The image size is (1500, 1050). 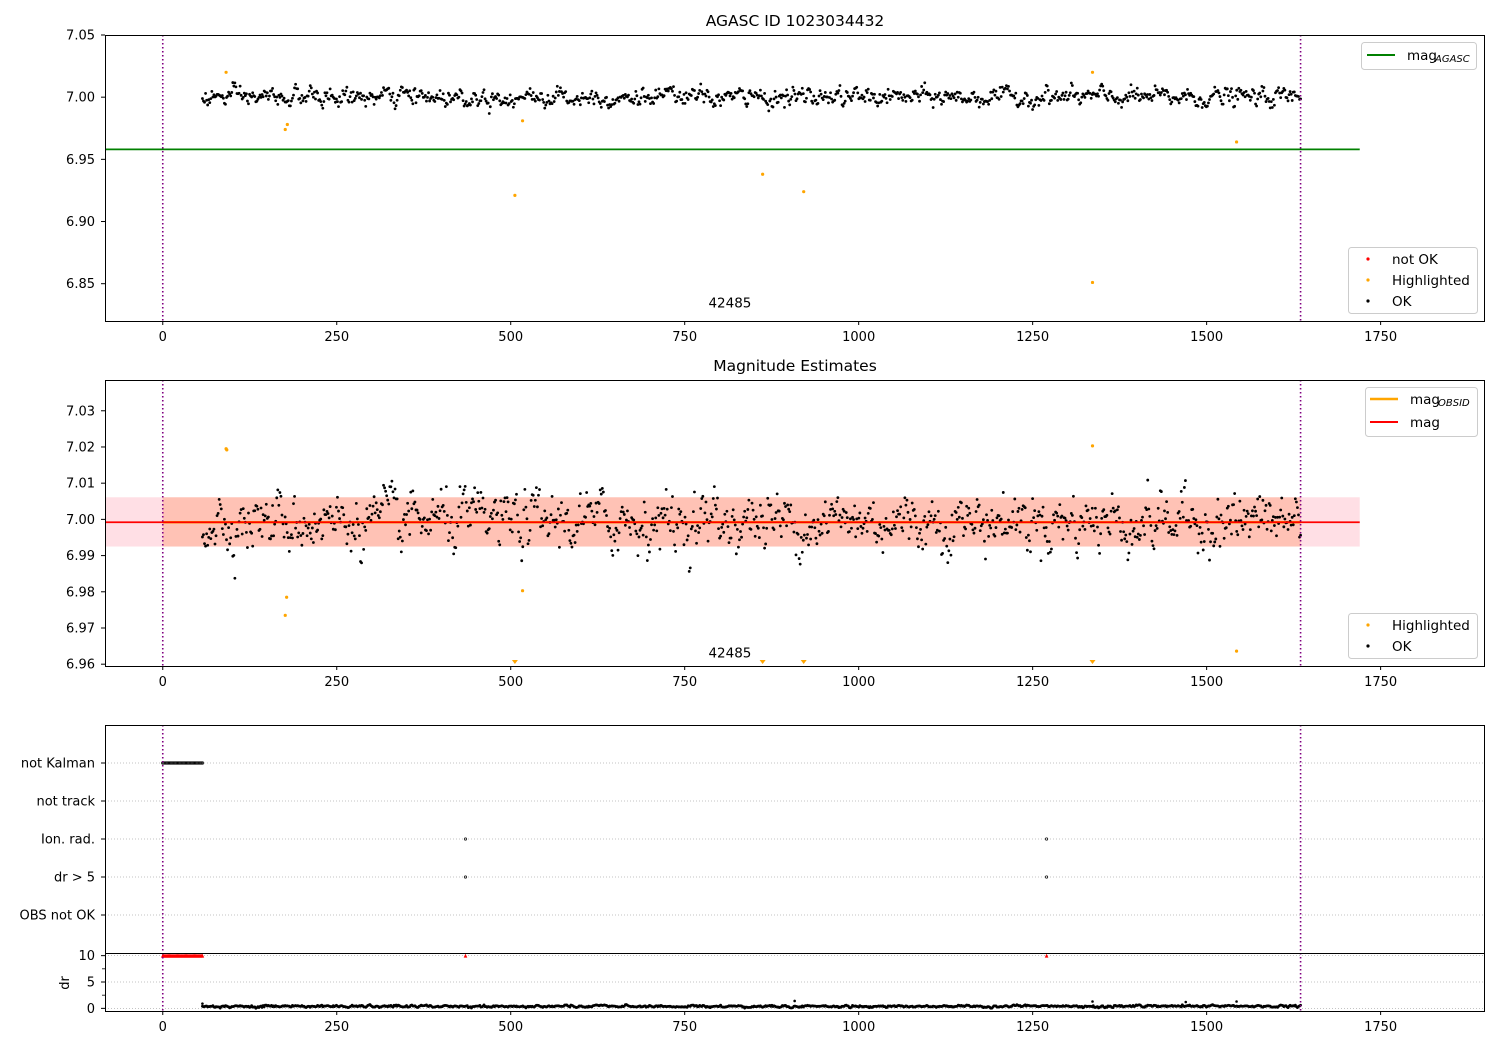 I want to click on x-tick-label: 250, so click(x=336, y=337).